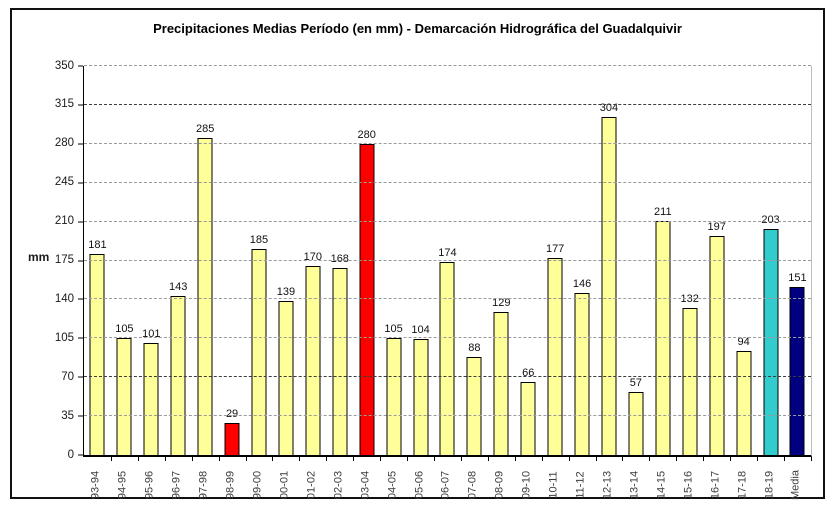  What do you see at coordinates (259, 240) in the screenshot?
I see `bar-value-label: 185` at bounding box center [259, 240].